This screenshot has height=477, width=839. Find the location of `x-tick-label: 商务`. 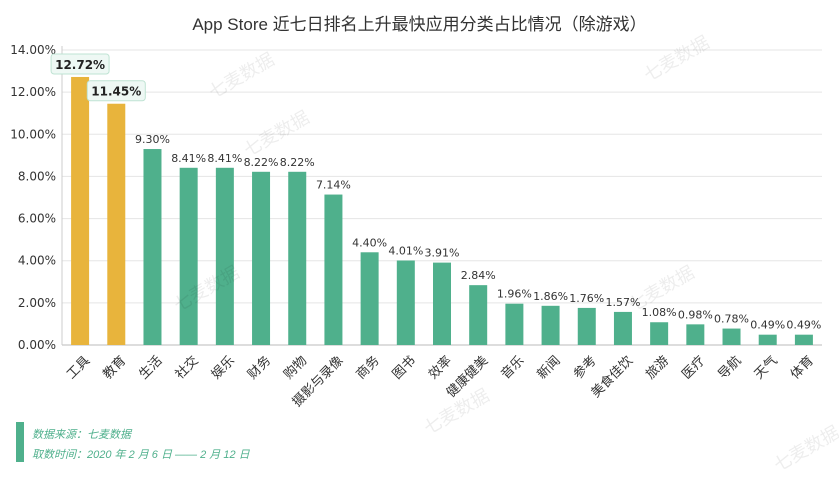

x-tick-label: 商务 is located at coordinates (368, 368).